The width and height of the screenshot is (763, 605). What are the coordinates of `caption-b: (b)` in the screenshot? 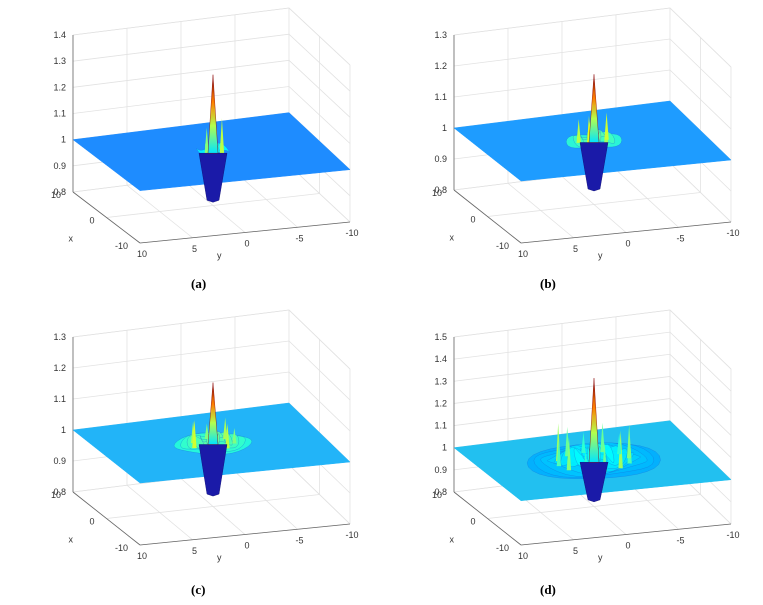 It's located at (548, 283).